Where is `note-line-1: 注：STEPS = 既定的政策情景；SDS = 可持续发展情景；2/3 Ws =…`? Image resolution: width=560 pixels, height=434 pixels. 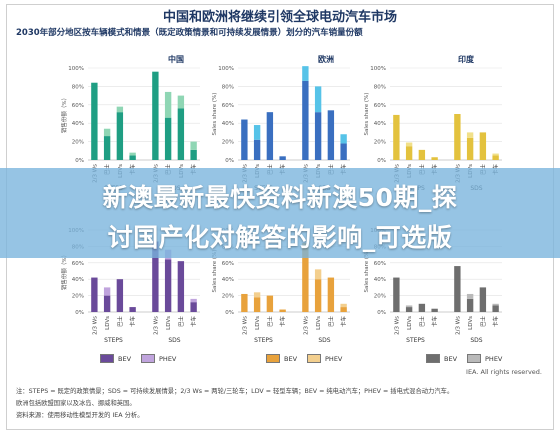
note-line-1: 注：STEPS = 既定的政策情景；SDS = 可持续发展情景；2/3 Ws =… is located at coordinates (235, 391).